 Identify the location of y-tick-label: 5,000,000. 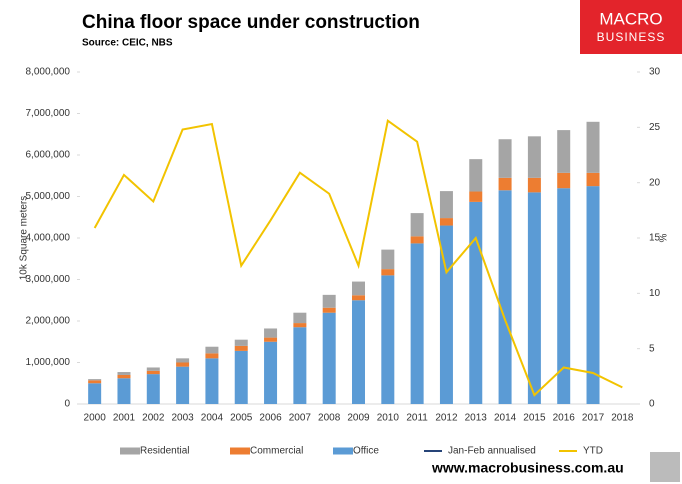
(48, 196).